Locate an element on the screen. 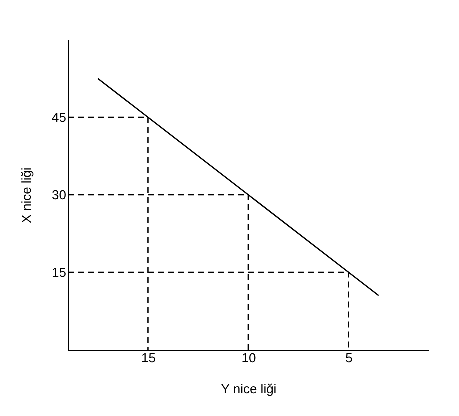 The width and height of the screenshot is (459, 416). x-tick-label: 5 is located at coordinates (349, 358).